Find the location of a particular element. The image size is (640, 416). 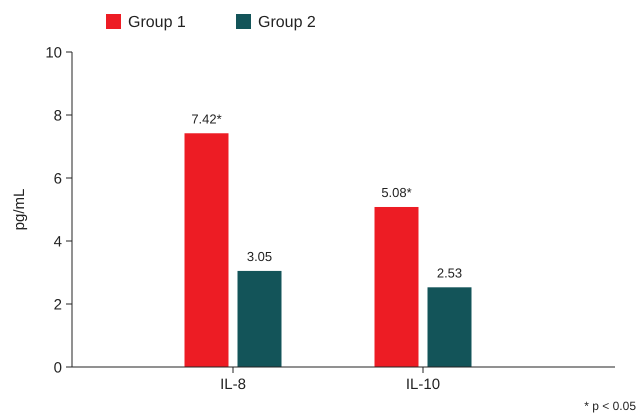

x-tick-label: IL-8 is located at coordinates (233, 384).